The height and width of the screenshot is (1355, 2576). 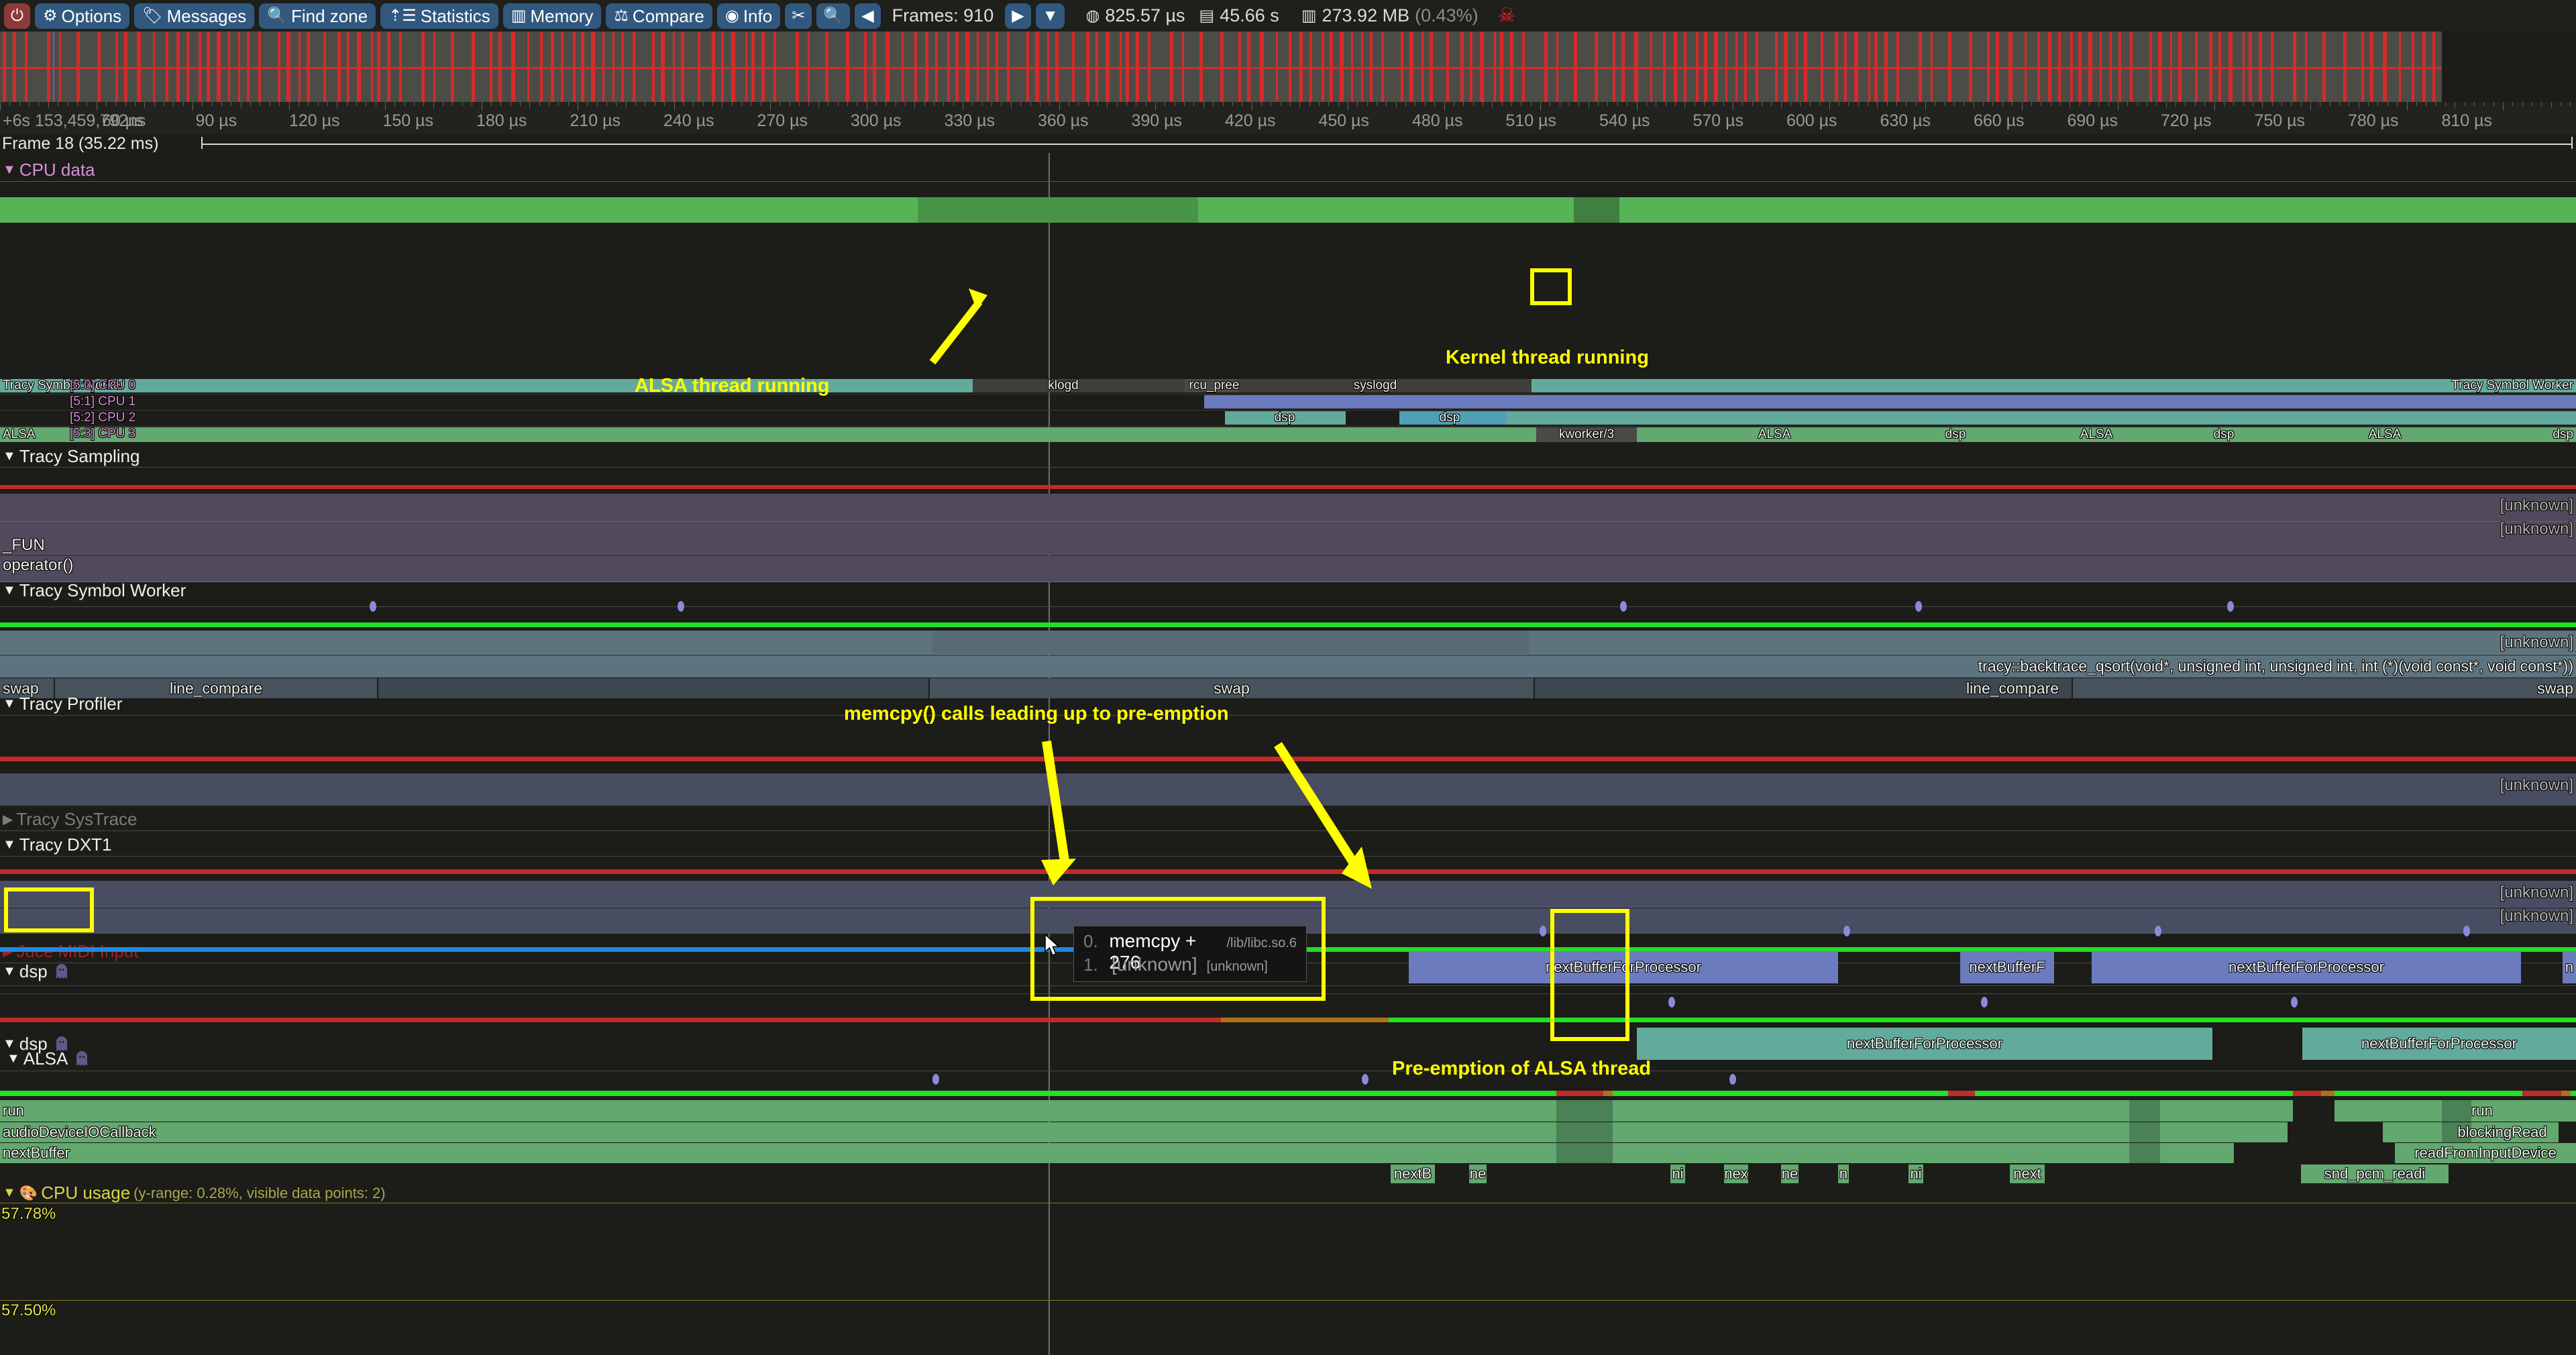 I want to click on alsa-zone-callback, so click(x=2224, y=1132).